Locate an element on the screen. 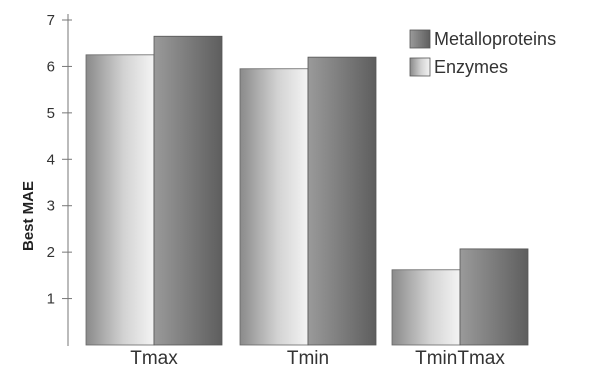 The image size is (613, 370). x-category-labels: Tmax Tmin TminTmax is located at coordinates (317, 358).